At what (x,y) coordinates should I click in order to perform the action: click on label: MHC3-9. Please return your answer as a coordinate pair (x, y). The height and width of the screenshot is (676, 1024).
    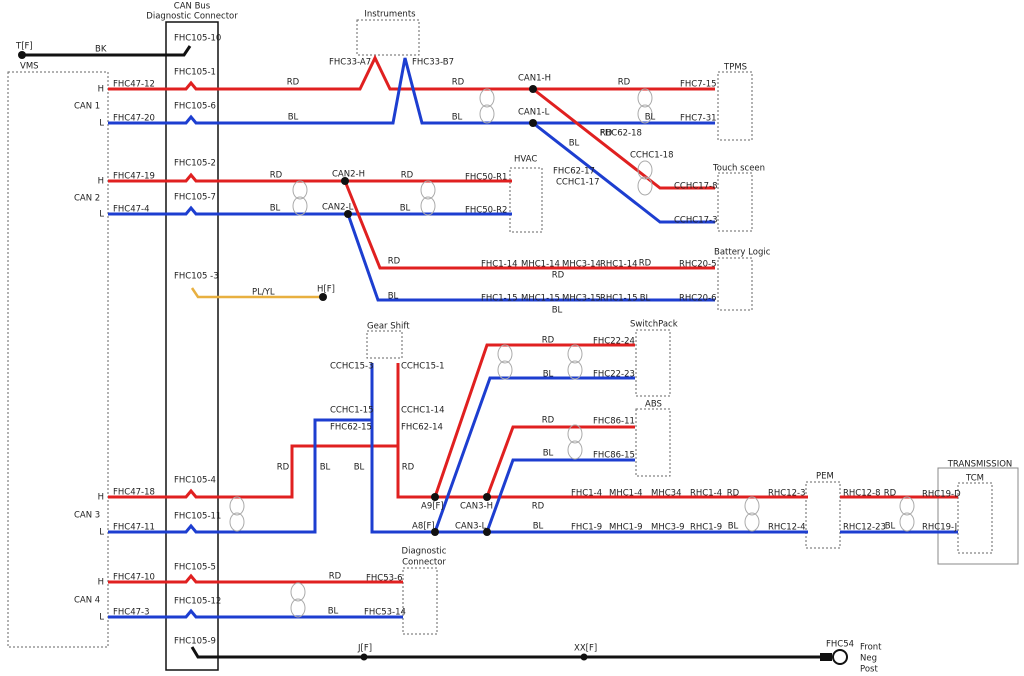
    Looking at the image, I should click on (668, 528).